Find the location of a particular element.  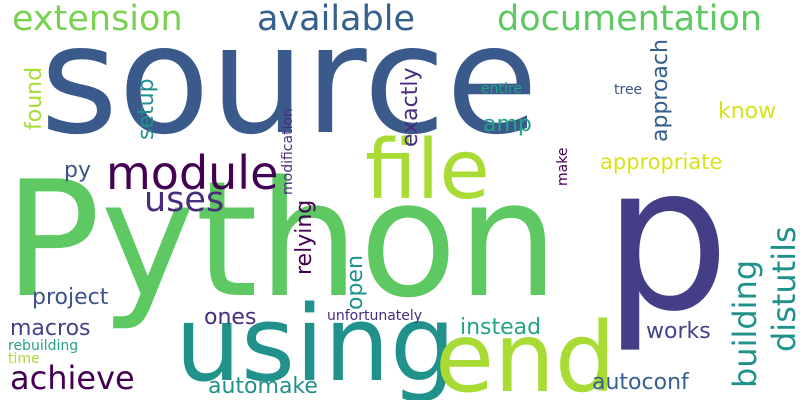

word-tree: tree is located at coordinates (628, 90).